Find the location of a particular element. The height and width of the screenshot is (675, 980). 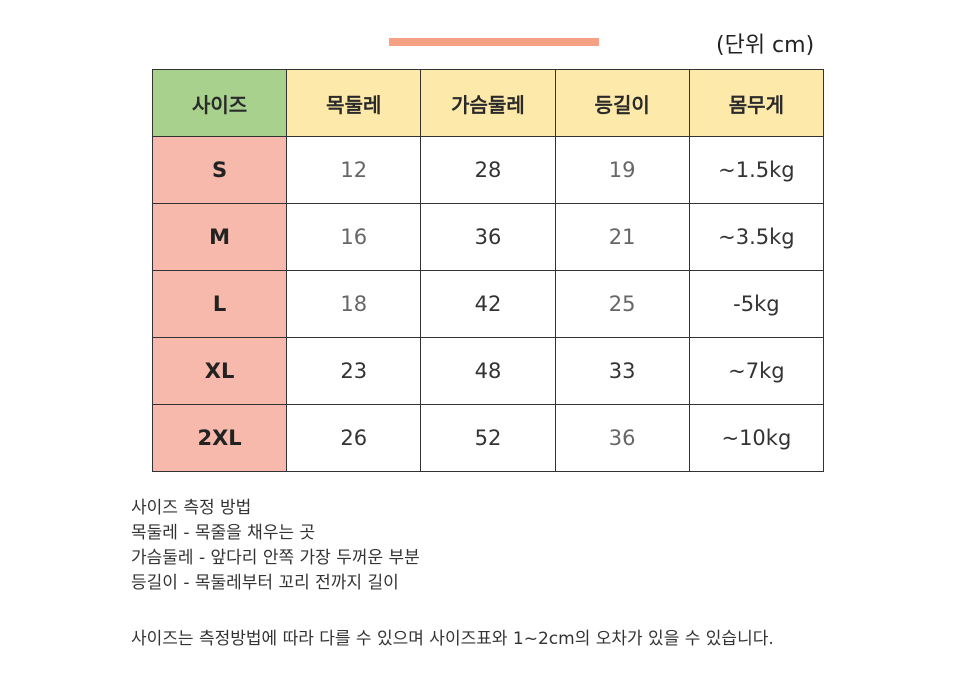

note-back: 등길이 - 목둘레부터 꼬리 전까지 길이 is located at coordinates (265, 583).